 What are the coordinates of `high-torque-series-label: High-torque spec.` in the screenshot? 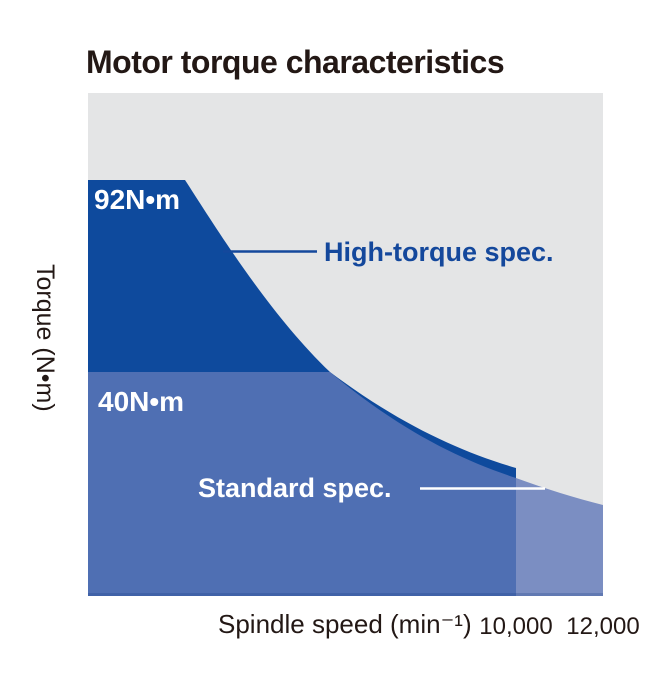 It's located at (439, 252).